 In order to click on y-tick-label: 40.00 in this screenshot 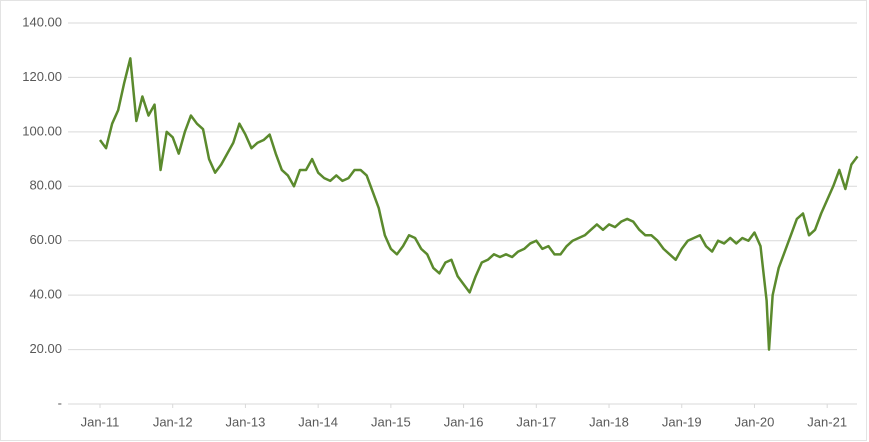, I will do `click(45, 294)`.